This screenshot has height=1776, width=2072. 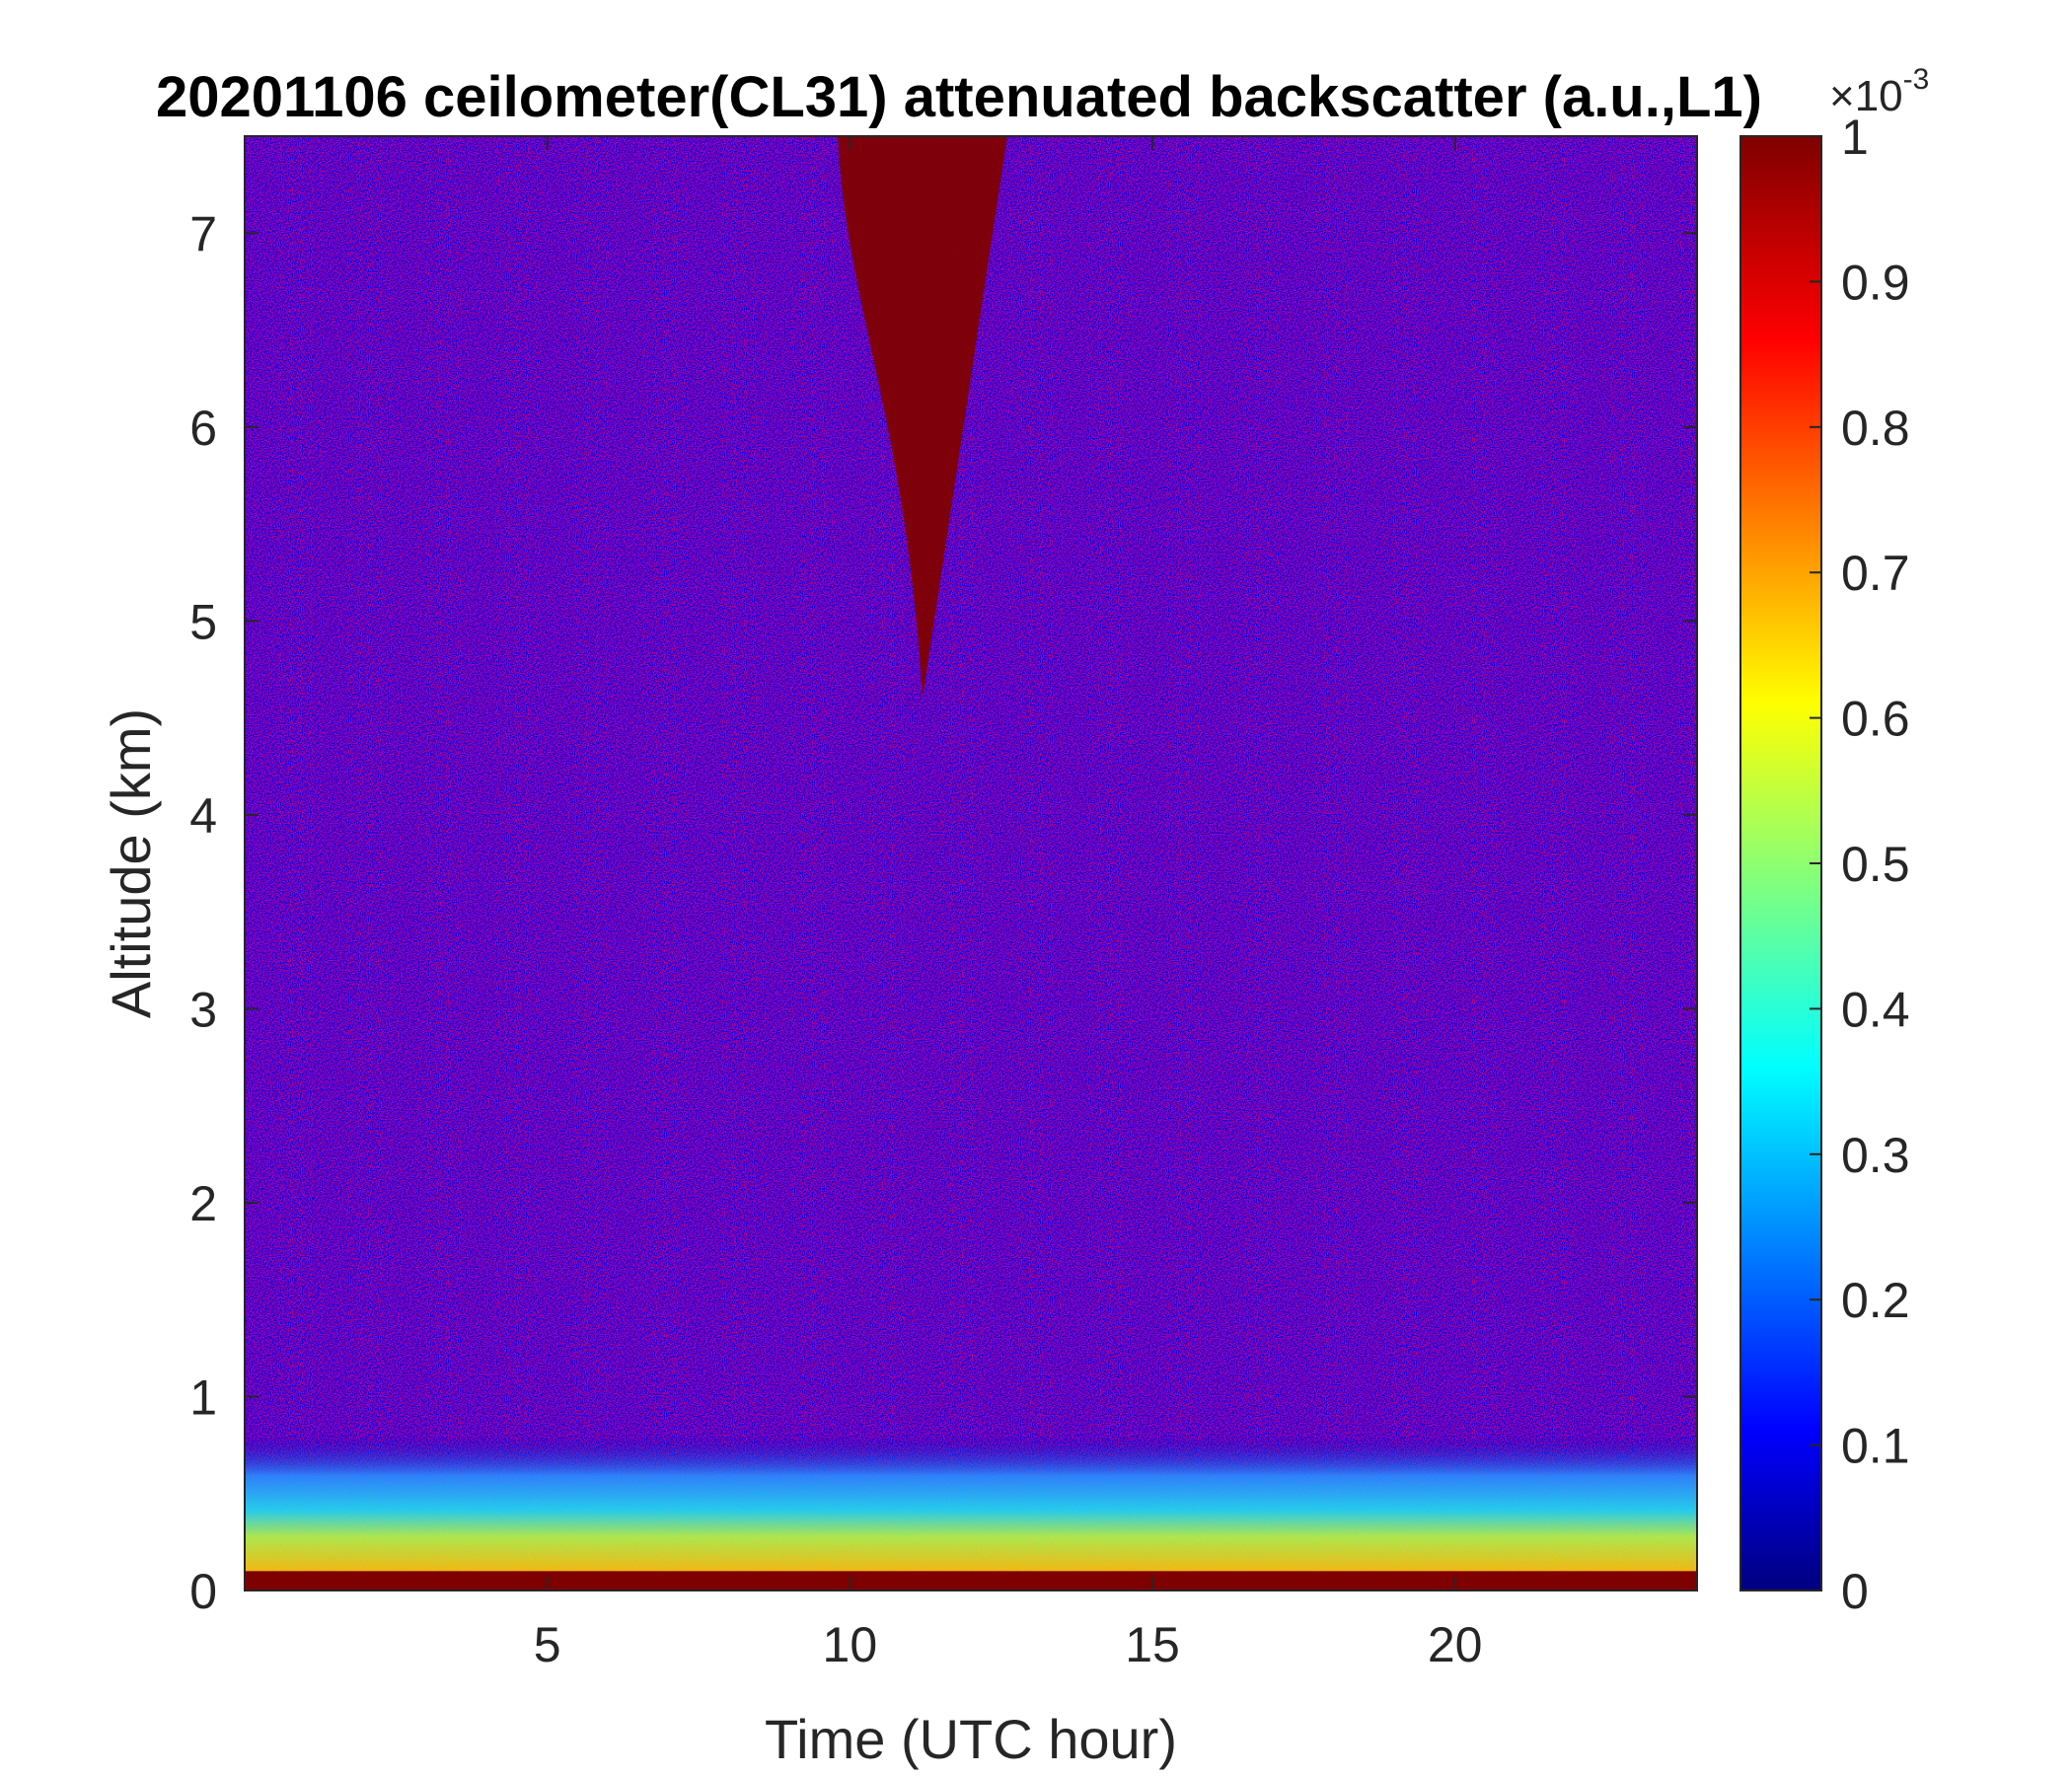 I want to click on colorbar-exponent: ×10⁻³, so click(x=1879, y=92).